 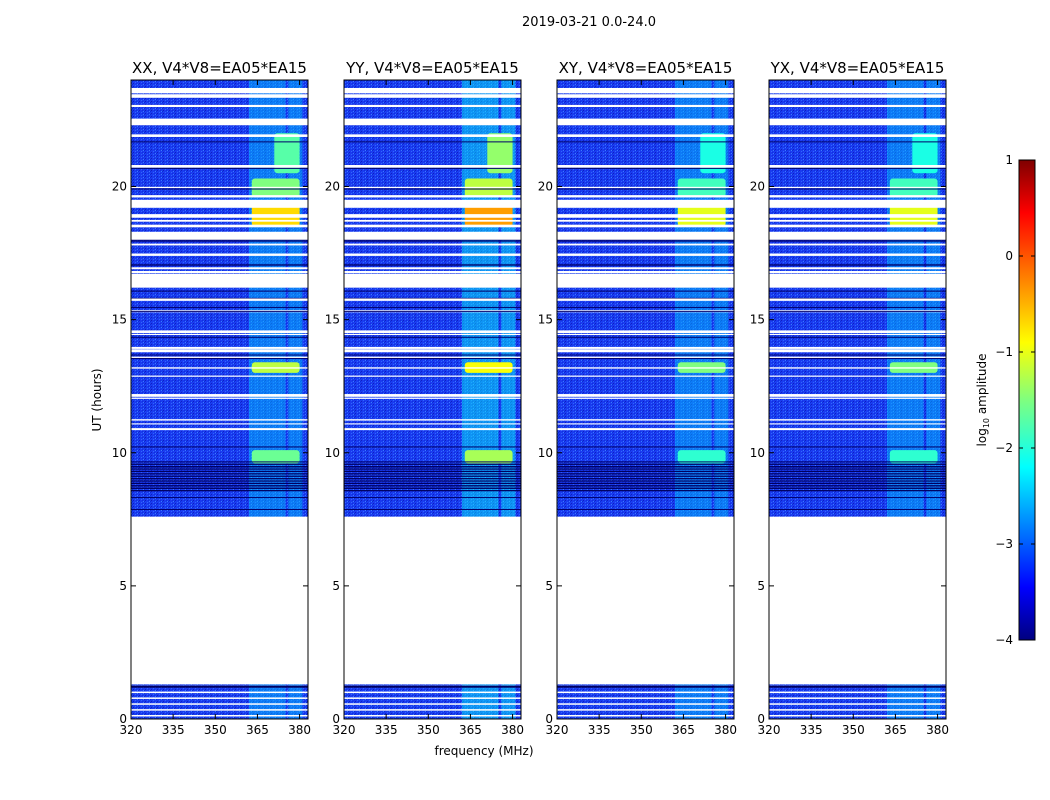 I want to click on y-tick-label: 10, so click(x=757, y=453).